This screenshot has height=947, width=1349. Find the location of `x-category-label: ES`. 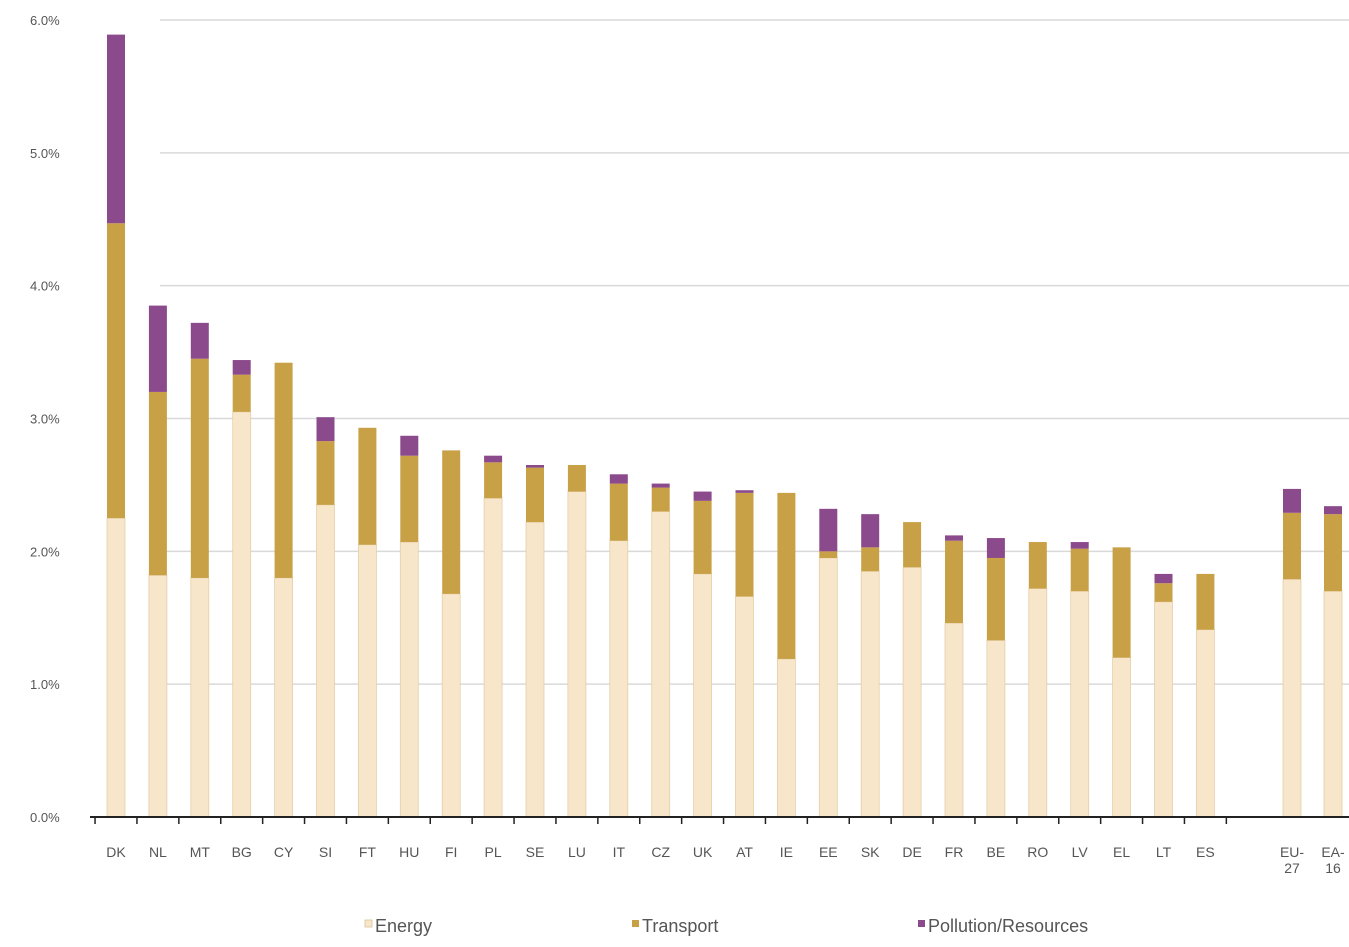

x-category-label: ES is located at coordinates (1205, 852).